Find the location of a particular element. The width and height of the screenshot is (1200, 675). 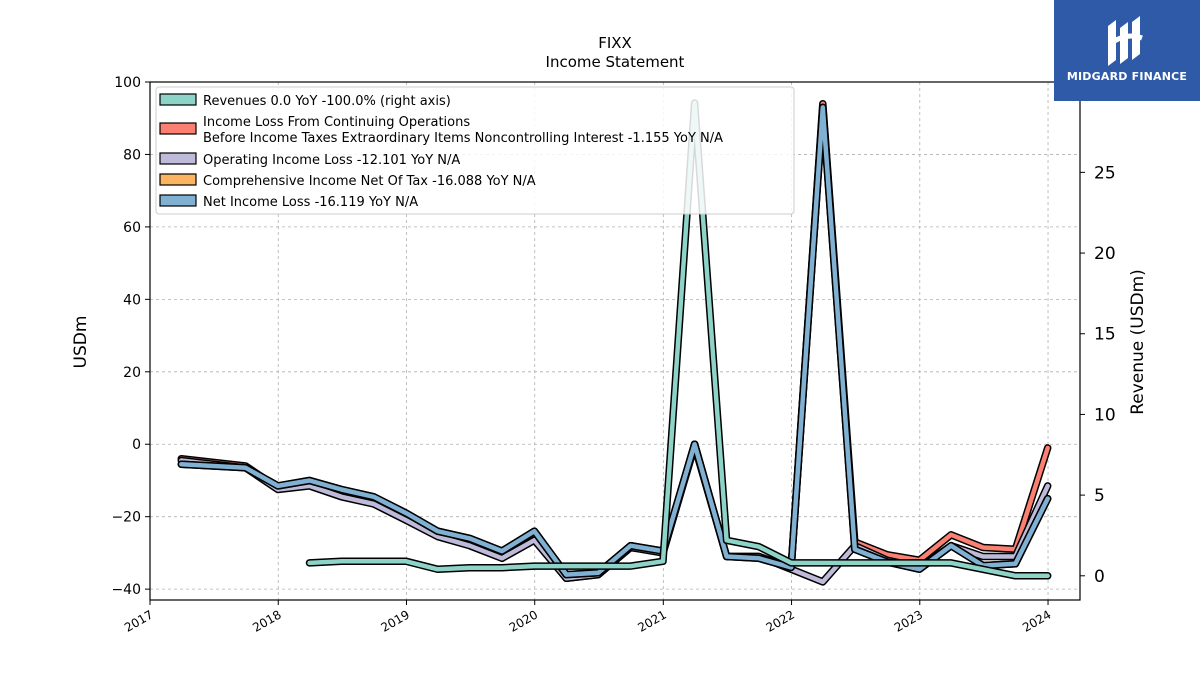

x-tick-label: 2021 is located at coordinates (651, 620).